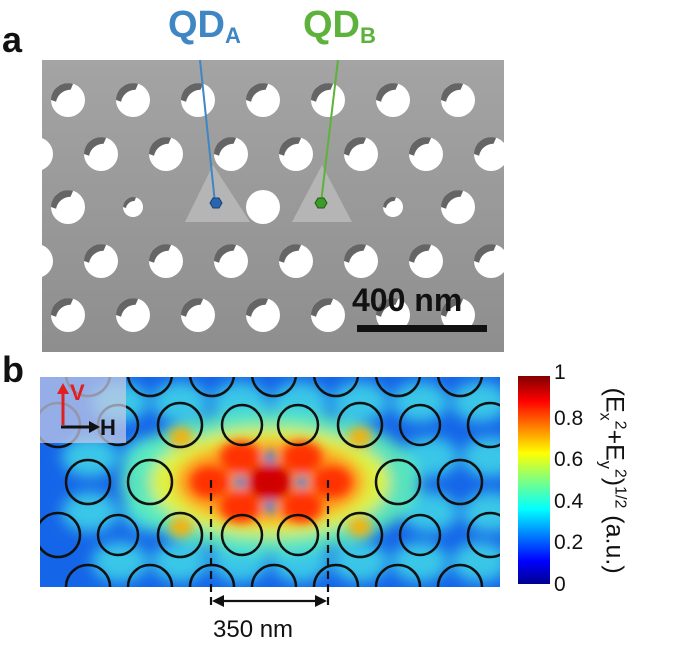 This screenshot has width=675, height=650. Describe the element at coordinates (12, 39) in the screenshot. I see `panel-a-letter: a` at that location.